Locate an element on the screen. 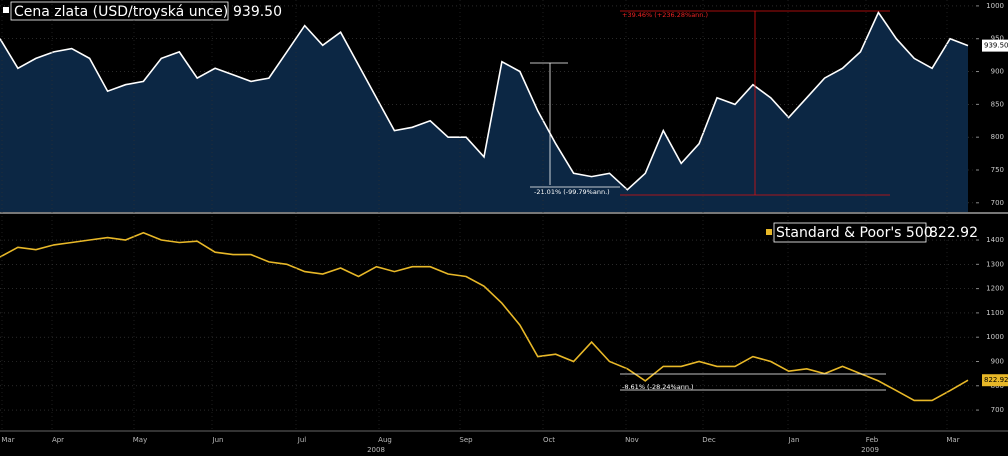 This screenshot has height=456, width=1008. x-tick-label: Nov is located at coordinates (632, 440).